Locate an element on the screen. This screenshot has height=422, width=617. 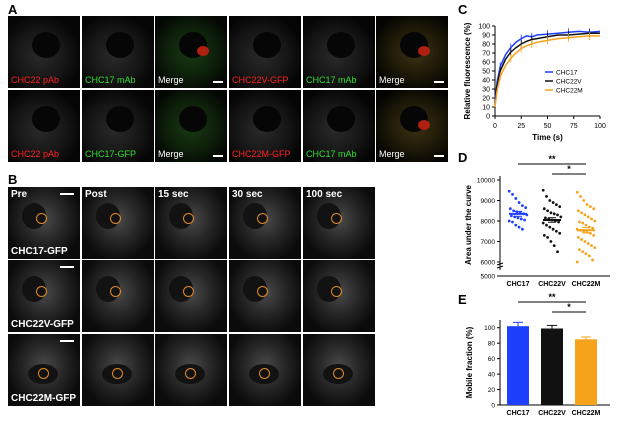
y-axis-title: Relative fluorescence (%) is located at coordinates (467, 70).